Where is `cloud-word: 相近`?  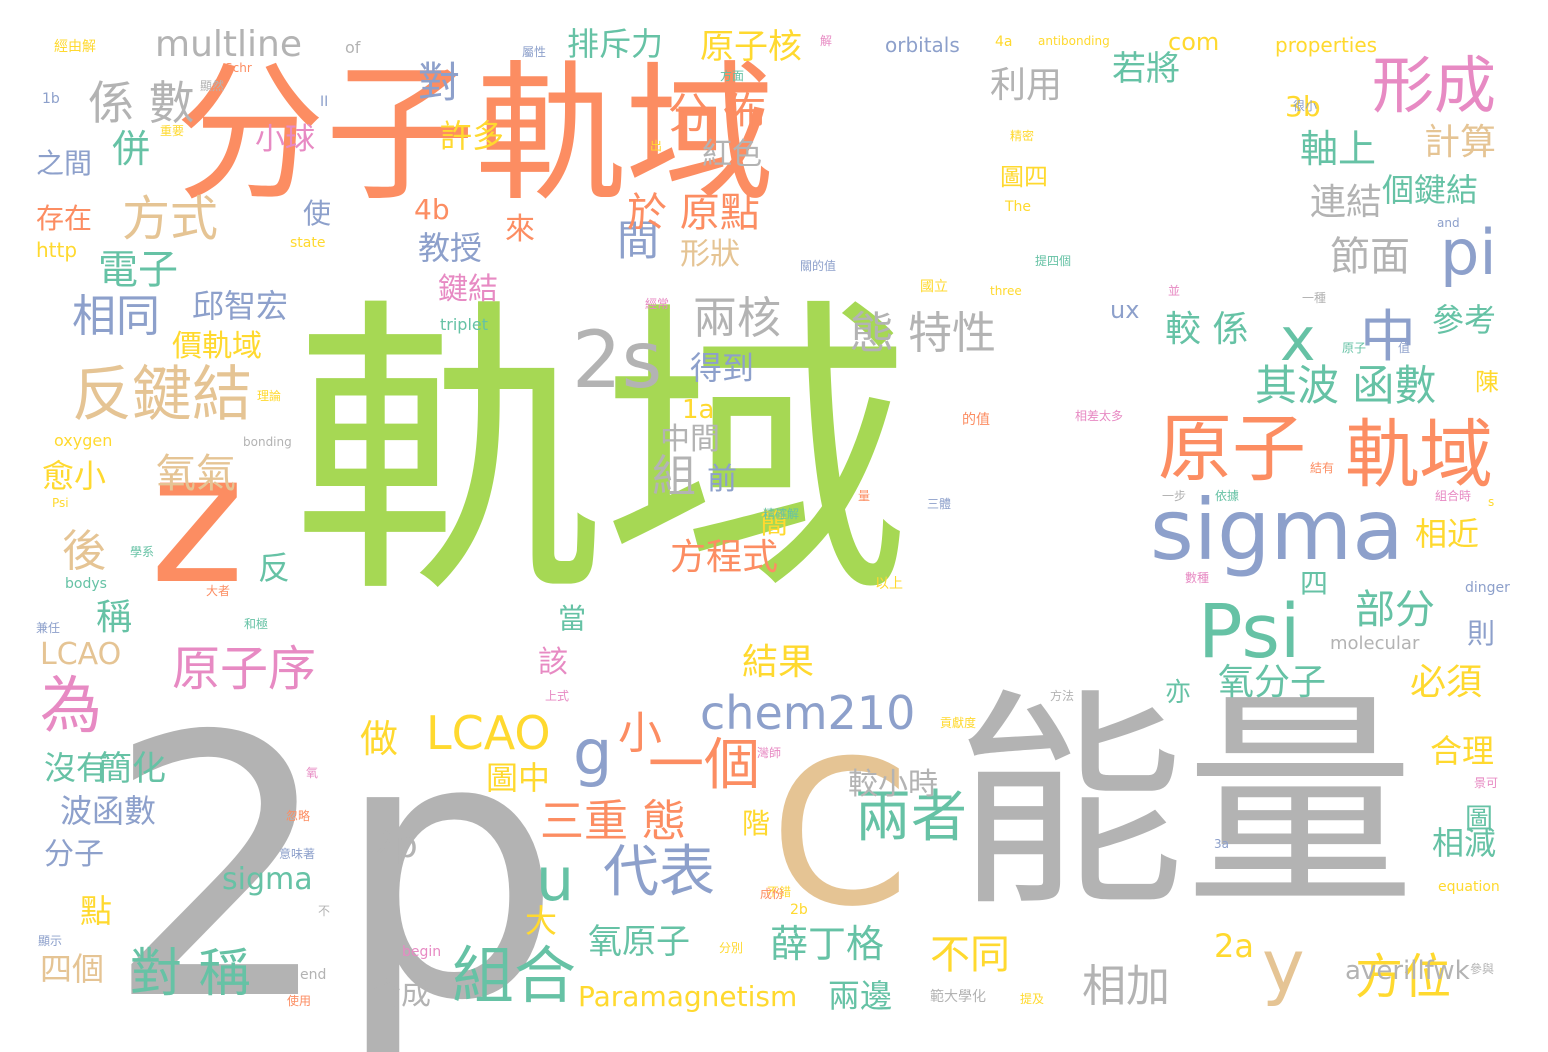 cloud-word: 相近 is located at coordinates (1447, 534).